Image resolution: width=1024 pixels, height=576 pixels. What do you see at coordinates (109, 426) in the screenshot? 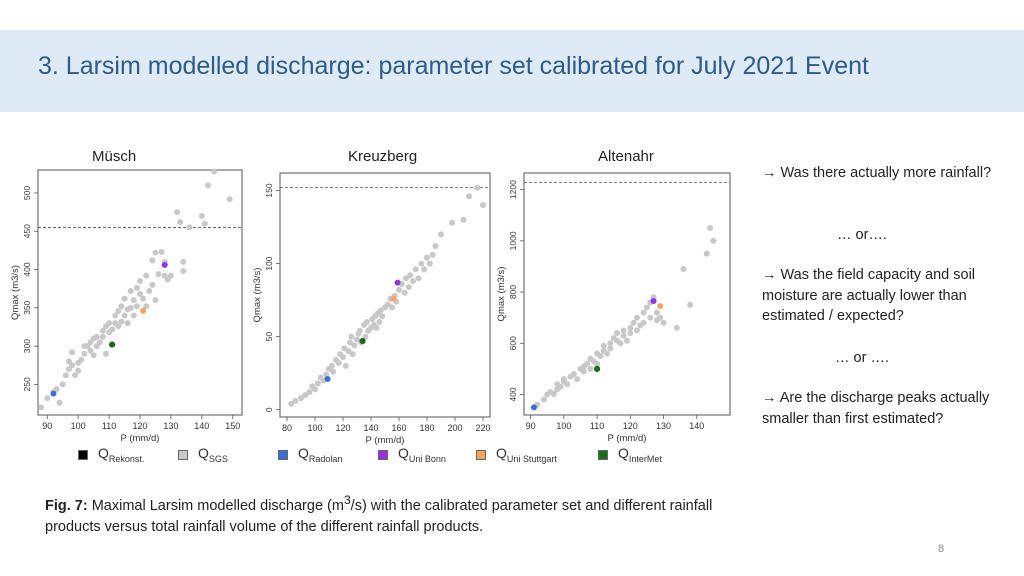
I see `x-tick-label: 110` at bounding box center [109, 426].